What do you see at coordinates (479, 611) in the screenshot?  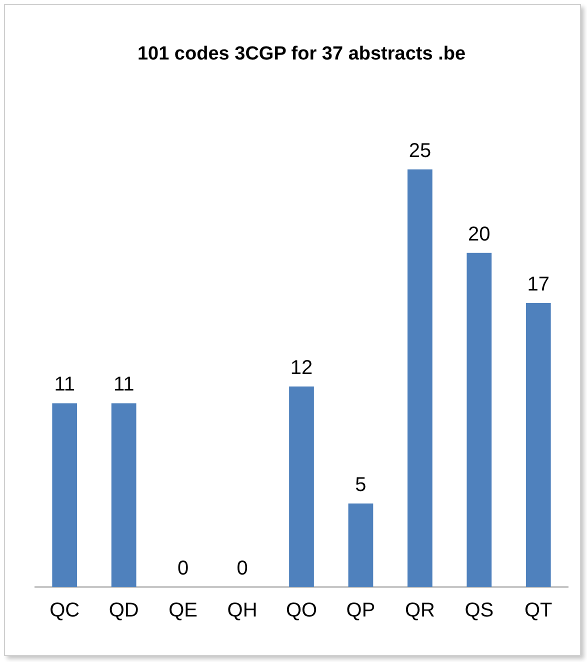 I see `x-tick-label: QS` at bounding box center [479, 611].